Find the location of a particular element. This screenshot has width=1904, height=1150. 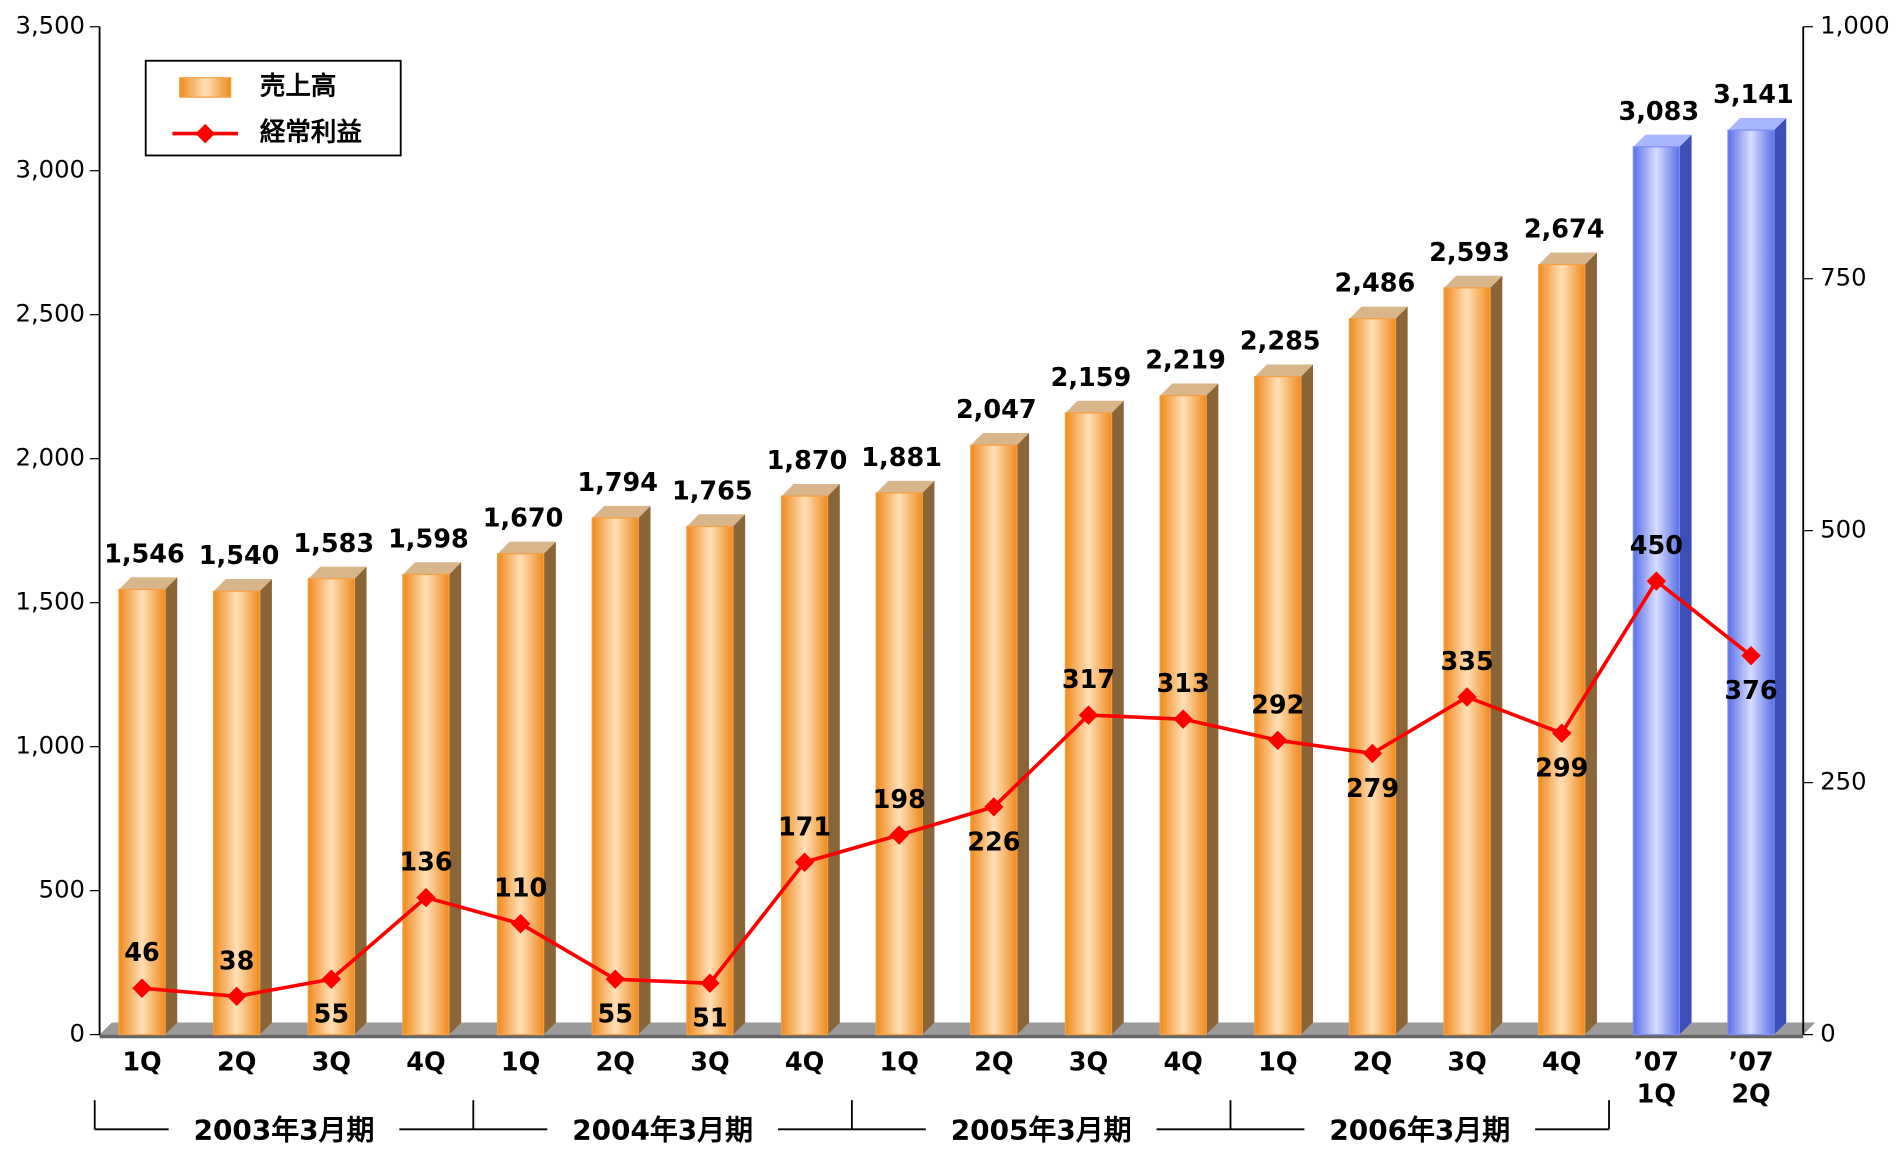

bar-value-label: 3,083 is located at coordinates (1658, 112).